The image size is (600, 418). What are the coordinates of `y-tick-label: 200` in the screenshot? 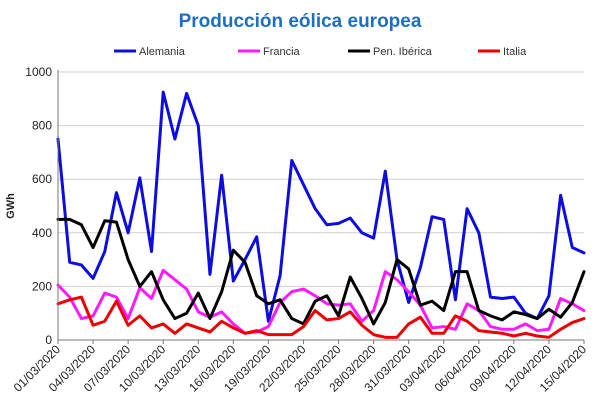 It's located at (42, 286).